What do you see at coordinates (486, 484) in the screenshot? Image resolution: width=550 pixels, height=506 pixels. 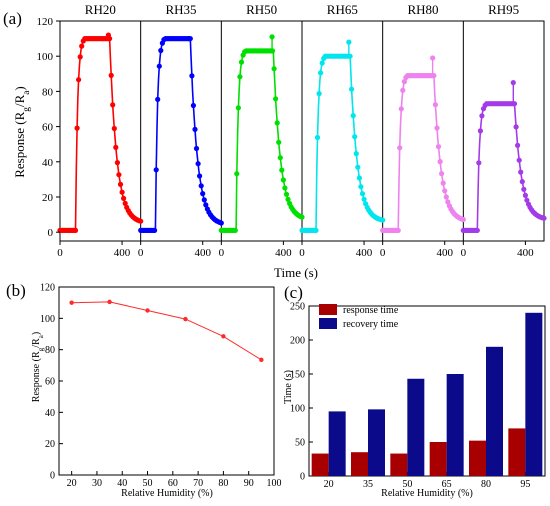 I see `panel-c-x-tick-label: 80` at bounding box center [486, 484].